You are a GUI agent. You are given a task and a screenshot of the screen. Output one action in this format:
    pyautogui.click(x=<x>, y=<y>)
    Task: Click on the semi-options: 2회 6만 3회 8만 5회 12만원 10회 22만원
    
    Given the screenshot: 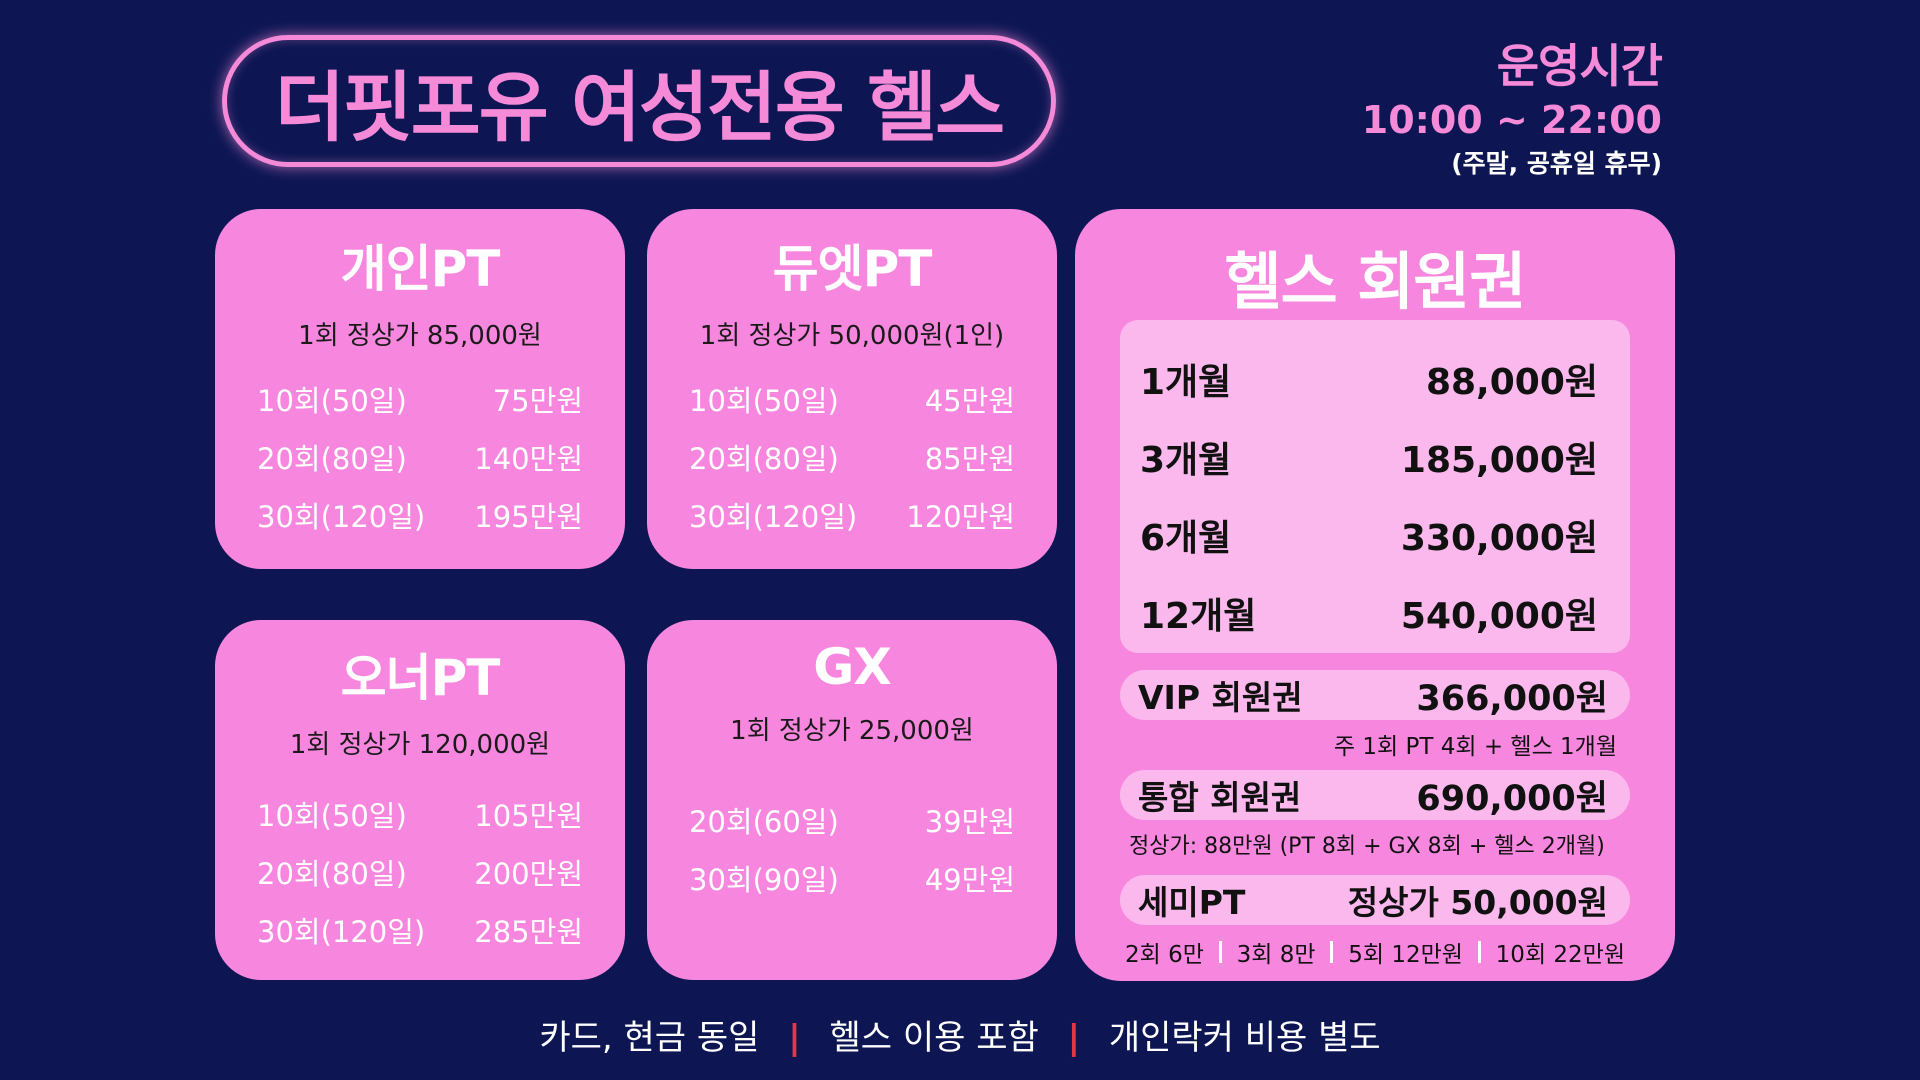 What is the action you would take?
    pyautogui.click(x=1375, y=952)
    